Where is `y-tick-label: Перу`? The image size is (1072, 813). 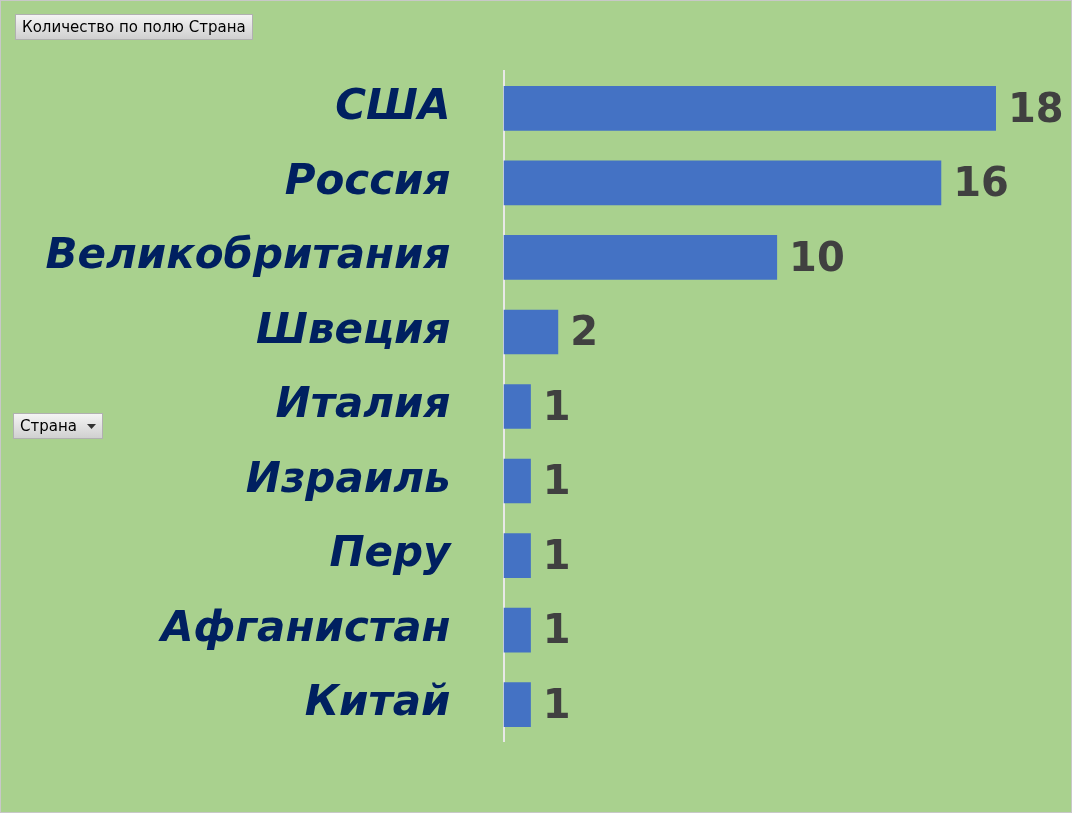
y-tick-label: Перу is located at coordinates (391, 552).